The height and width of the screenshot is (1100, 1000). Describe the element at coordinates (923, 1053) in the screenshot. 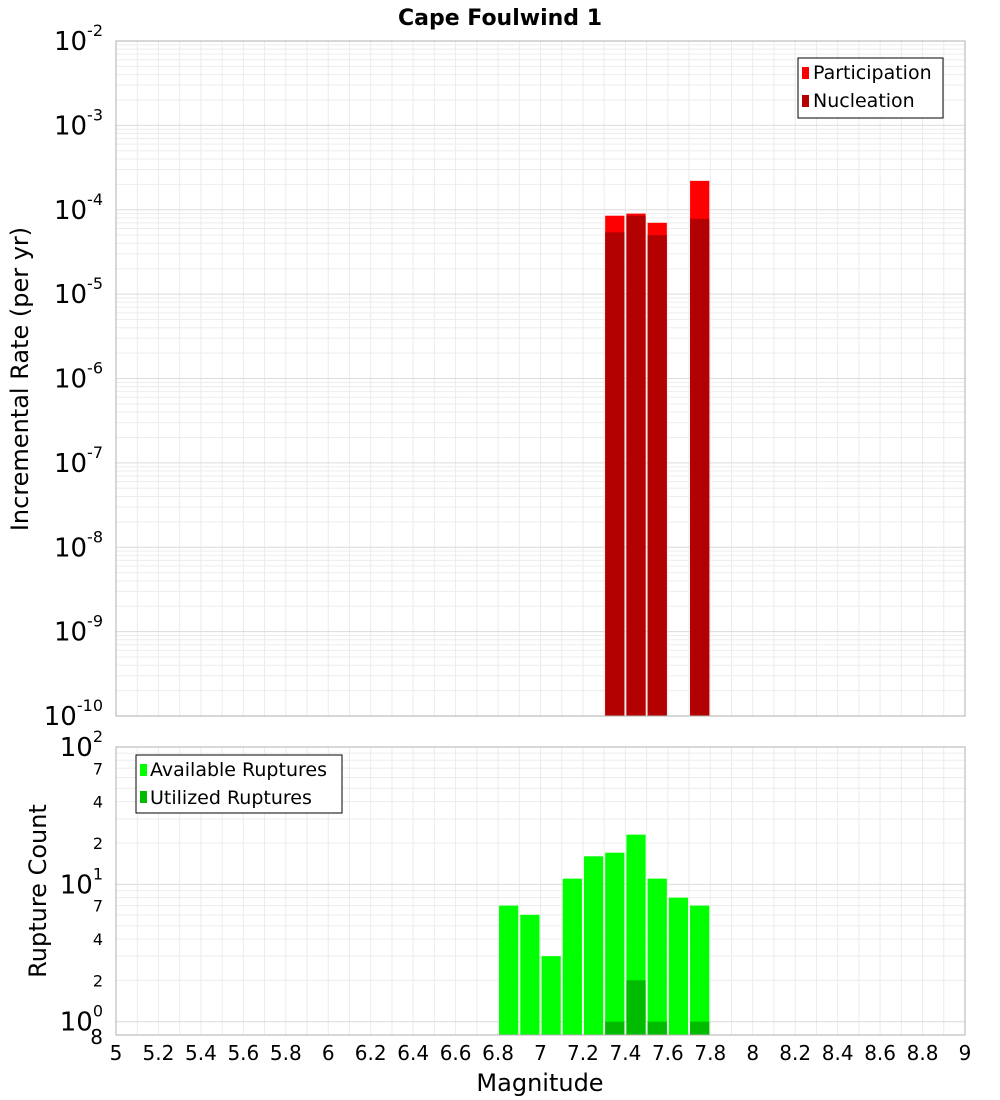

I see `x-tick-label: 8.8` at that location.